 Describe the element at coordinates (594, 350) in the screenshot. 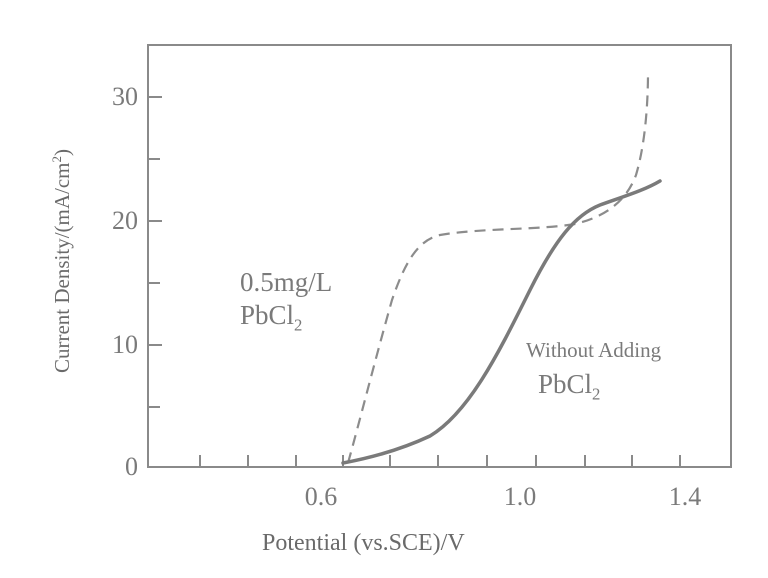

I see `annotation-solid-line1: Without Adding` at that location.